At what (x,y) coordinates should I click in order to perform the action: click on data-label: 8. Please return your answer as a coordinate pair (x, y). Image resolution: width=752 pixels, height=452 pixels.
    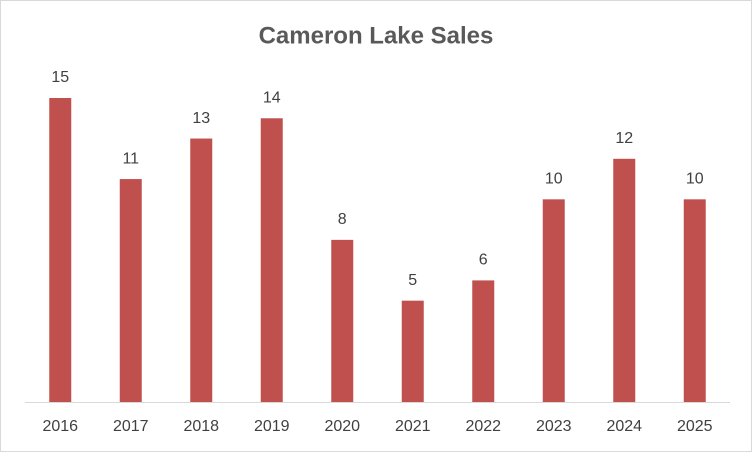
    Looking at the image, I should click on (342, 219).